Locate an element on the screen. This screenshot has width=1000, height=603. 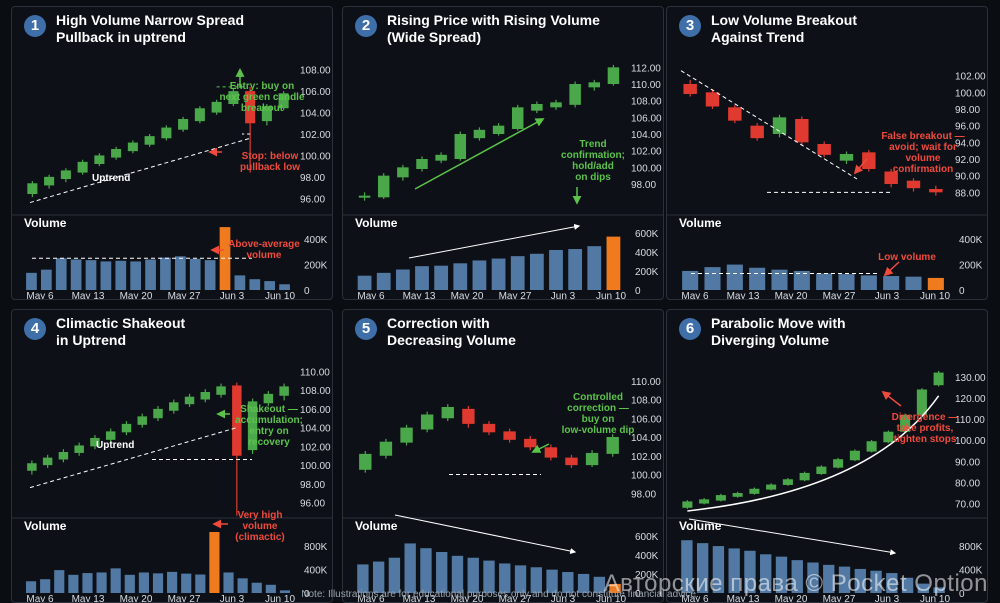
date-tick-label: May 20 is located at coordinates (791, 598).